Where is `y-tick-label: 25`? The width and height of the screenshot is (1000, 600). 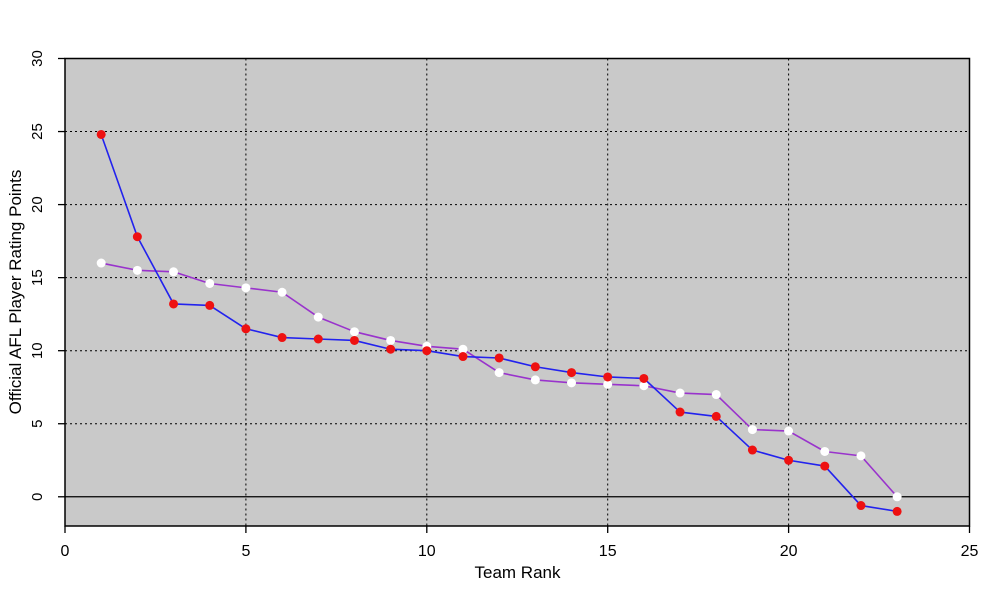 y-tick-label: 25 is located at coordinates (37, 131).